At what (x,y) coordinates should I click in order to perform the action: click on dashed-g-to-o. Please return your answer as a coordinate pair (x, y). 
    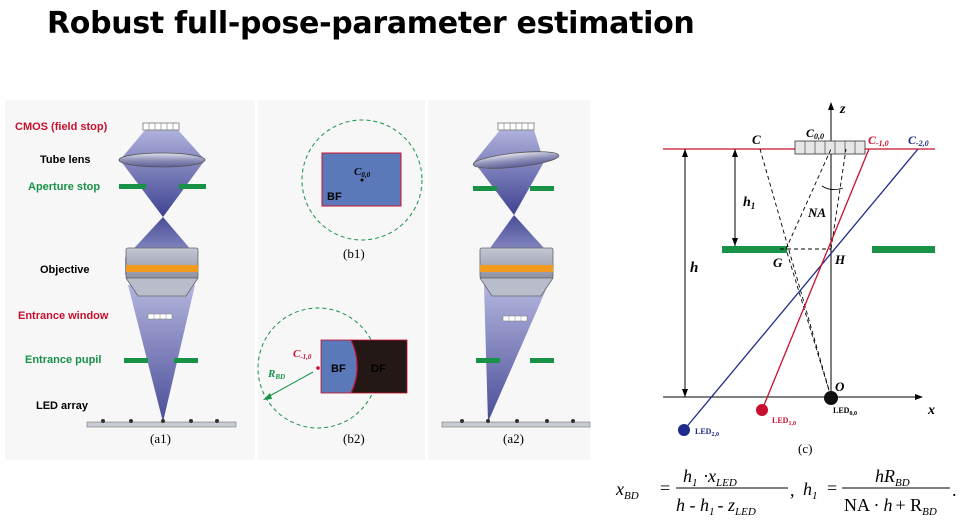
    Looking at the image, I should click on (808, 323).